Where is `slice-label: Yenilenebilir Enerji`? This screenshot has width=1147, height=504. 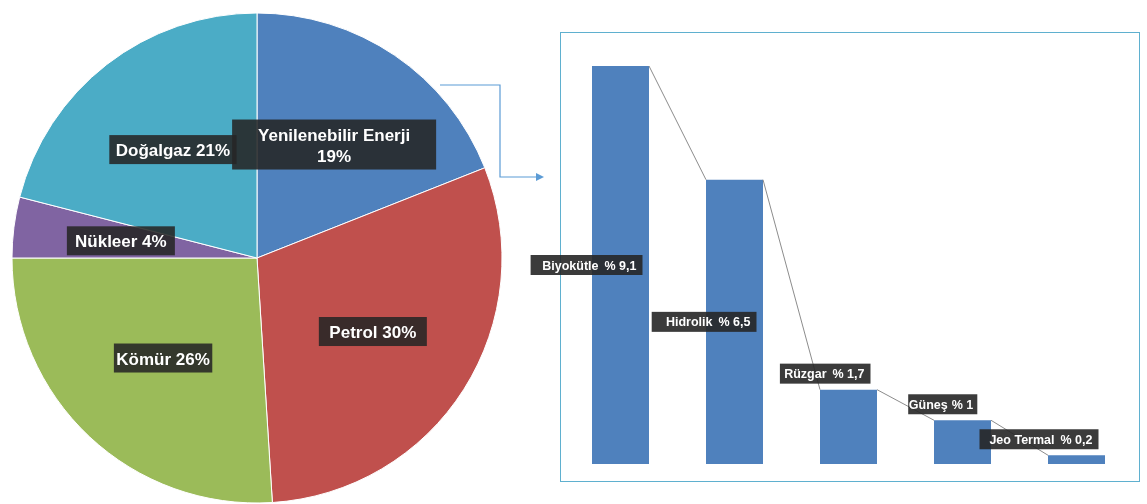 slice-label: Yenilenebilir Enerji is located at coordinates (334, 135).